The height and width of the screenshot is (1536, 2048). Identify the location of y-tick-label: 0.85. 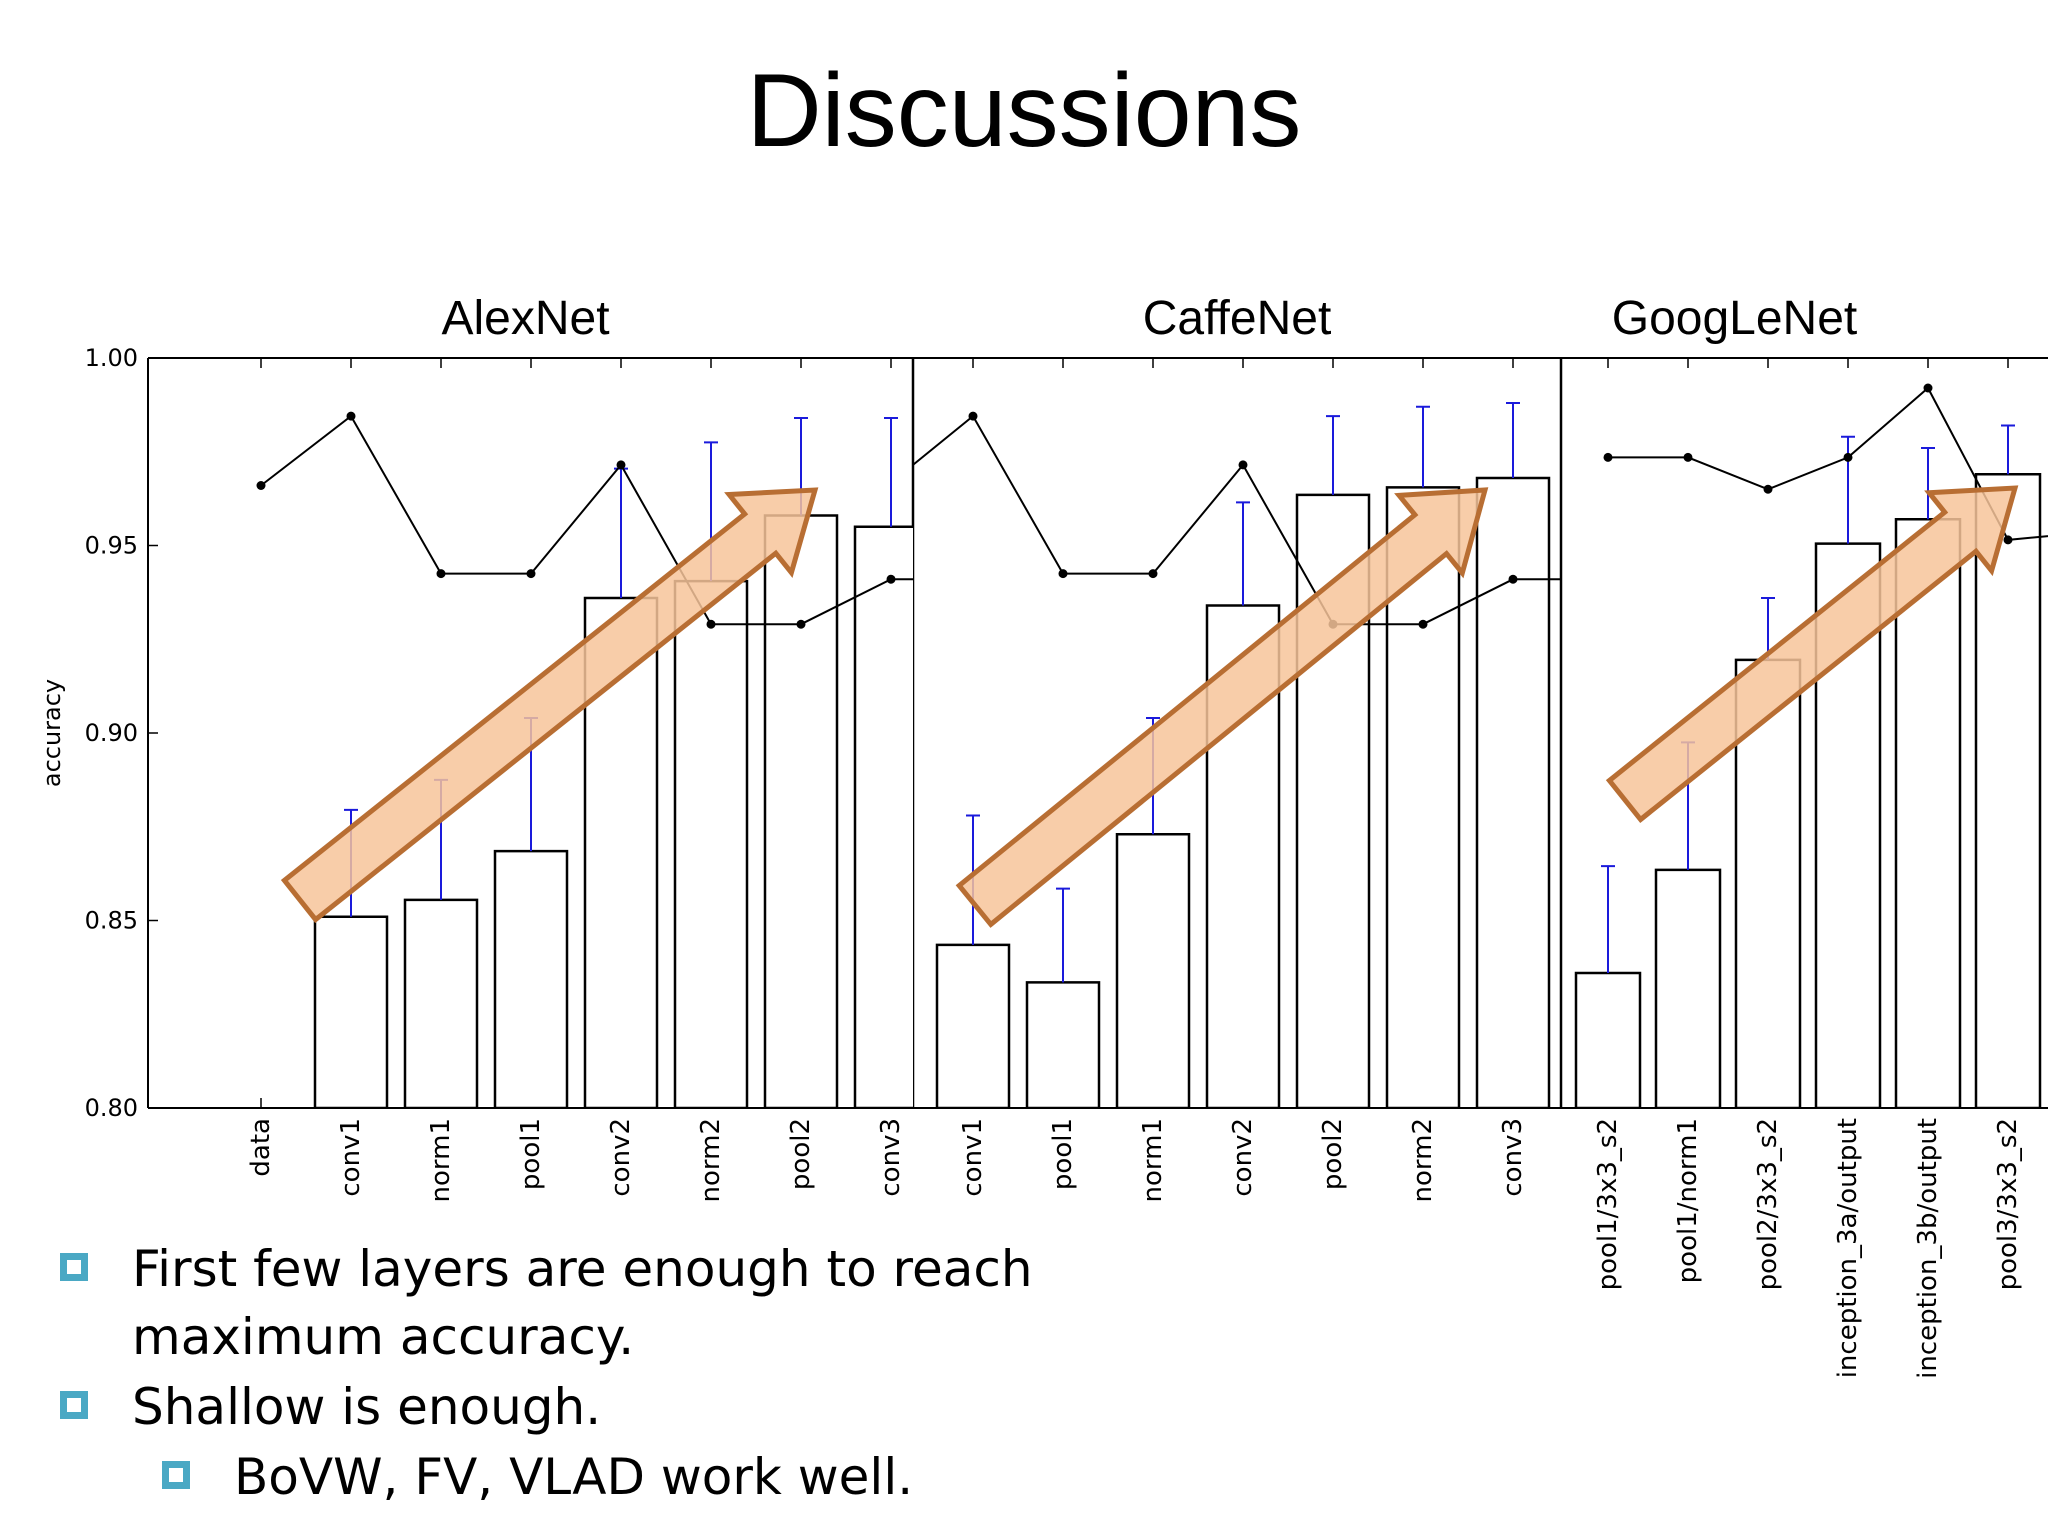
(111, 921).